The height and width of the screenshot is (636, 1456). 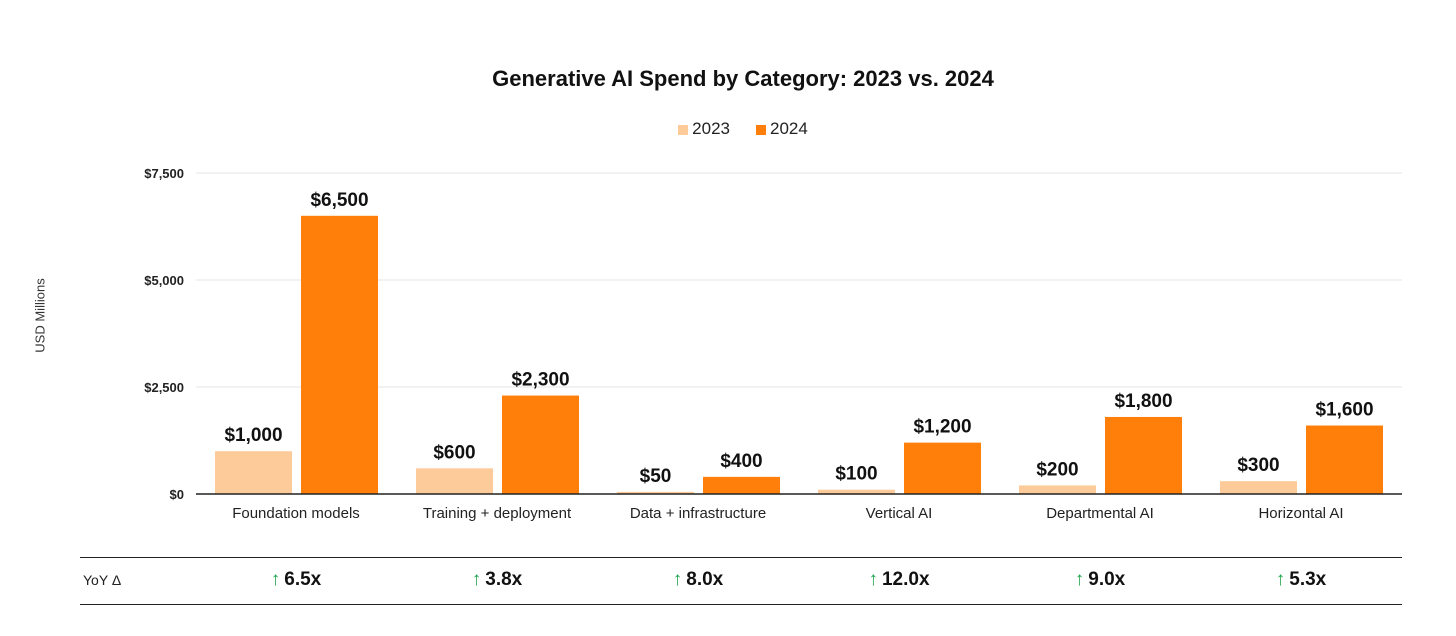 What do you see at coordinates (454, 452) in the screenshot?
I see `data-label: $600` at bounding box center [454, 452].